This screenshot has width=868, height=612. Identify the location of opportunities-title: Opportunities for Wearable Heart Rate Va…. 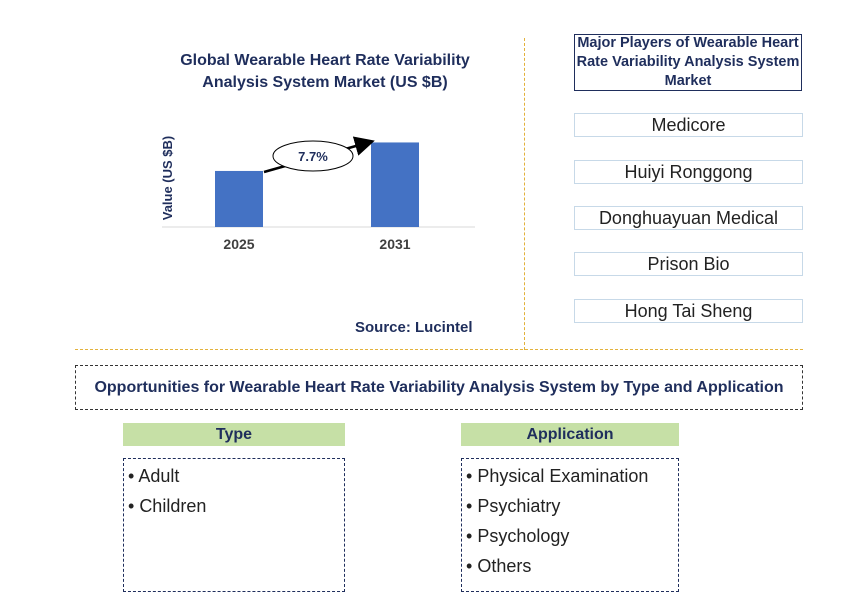
(439, 387).